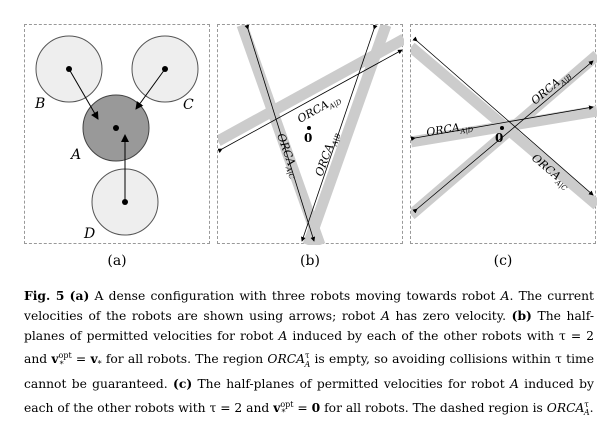 This screenshot has height=423, width=616. Describe the element at coordinates (503, 261) in the screenshot. I see `panel-c-sublabel: (c)` at that location.